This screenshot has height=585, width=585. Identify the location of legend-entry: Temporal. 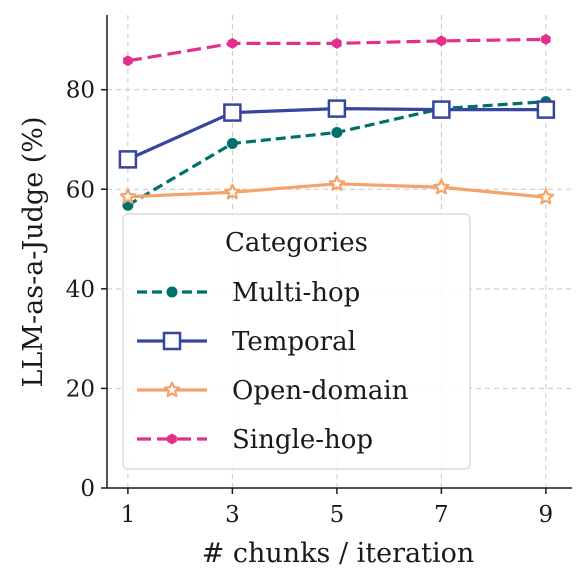
(246, 342).